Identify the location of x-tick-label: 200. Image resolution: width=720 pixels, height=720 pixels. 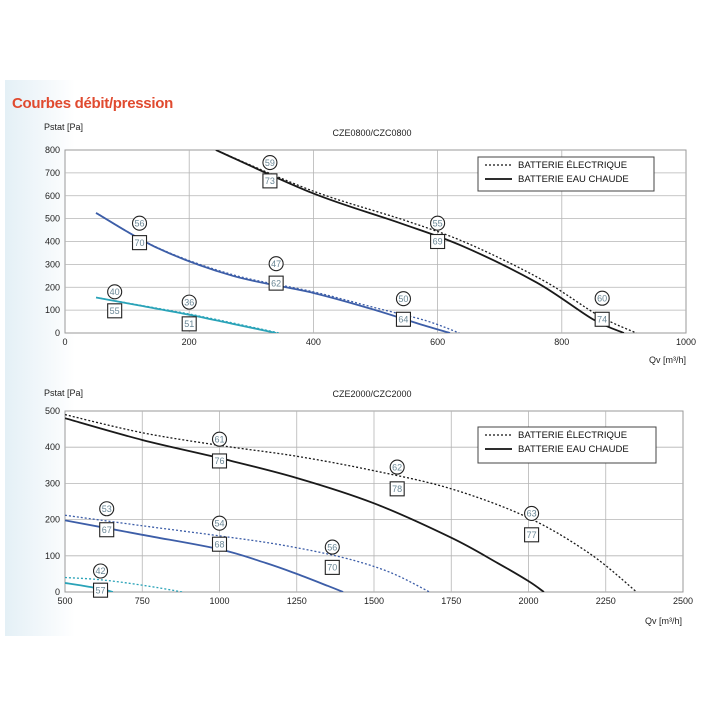
(189, 342).